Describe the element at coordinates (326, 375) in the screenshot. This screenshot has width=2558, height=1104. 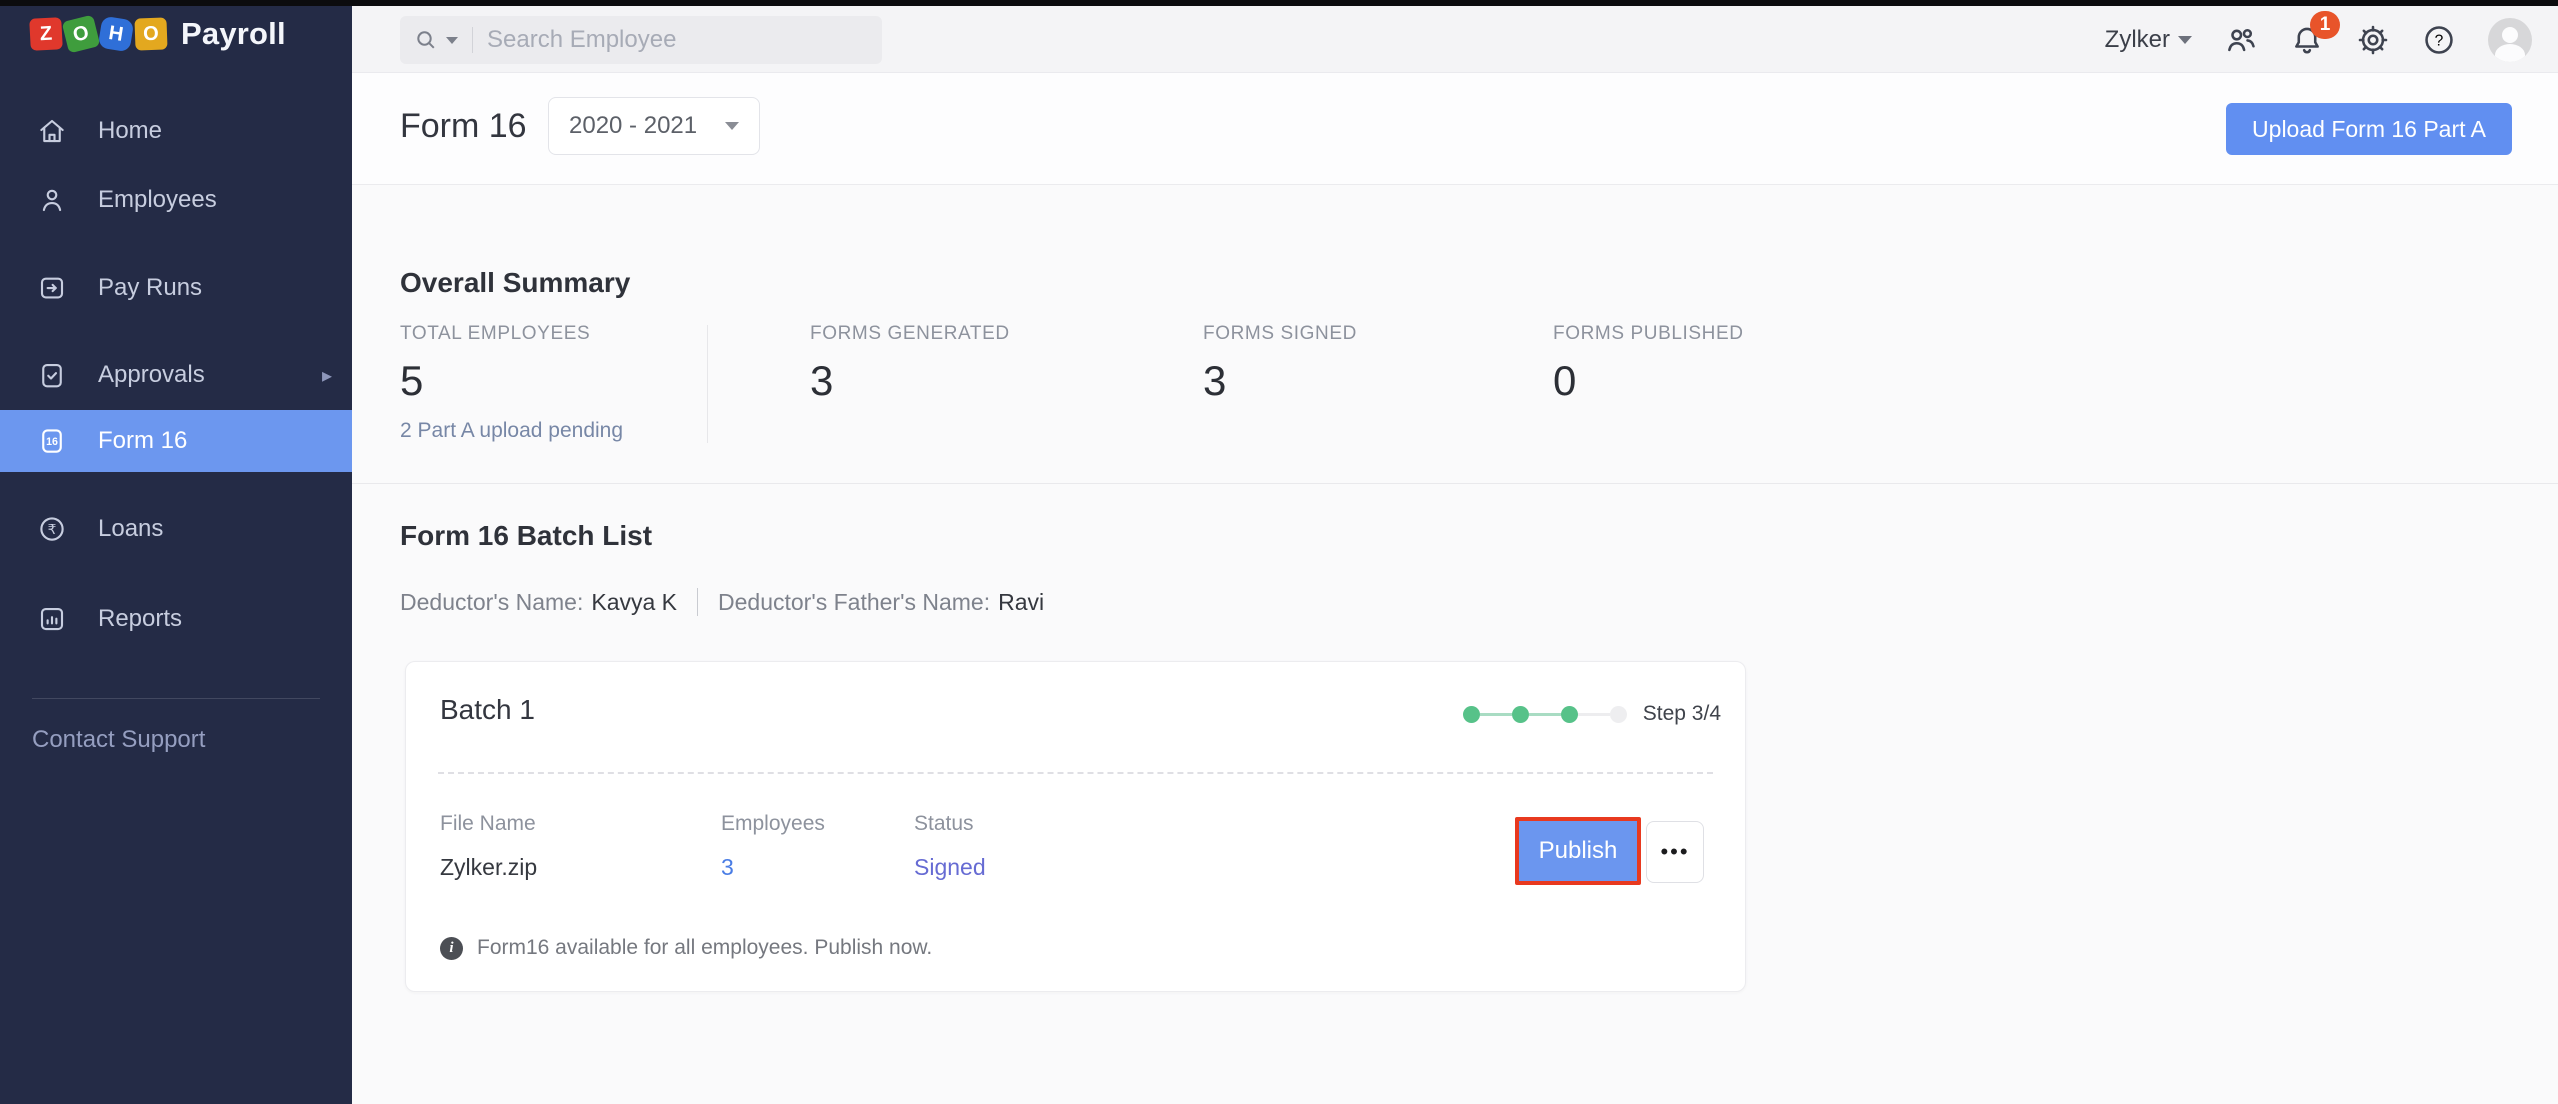
I see `chevron-right-icon: ▸` at that location.